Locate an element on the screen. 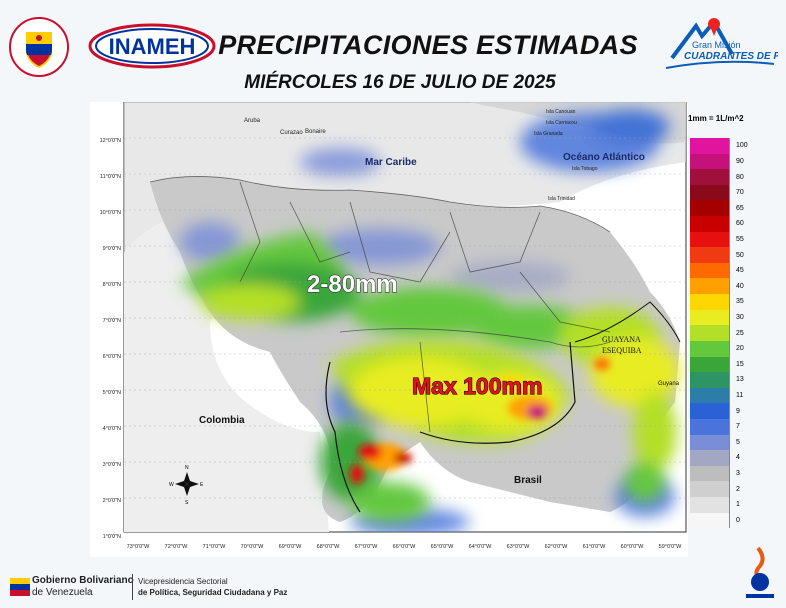 The image size is (786, 608). page-date: MIÉRCOLES 16 DE JULIO DE 2025 is located at coordinates (400, 82).